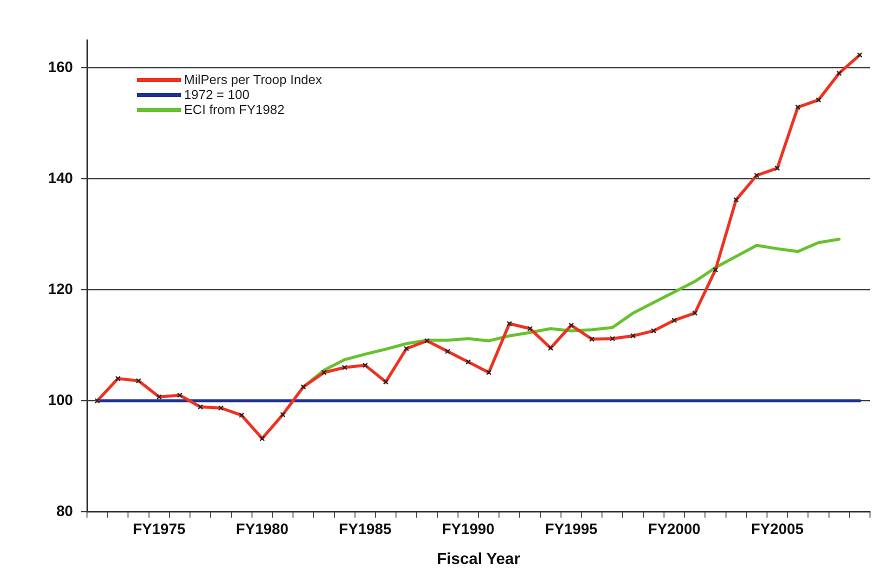 The image size is (878, 583). I want to click on y-tick-label: 120, so click(61, 289).